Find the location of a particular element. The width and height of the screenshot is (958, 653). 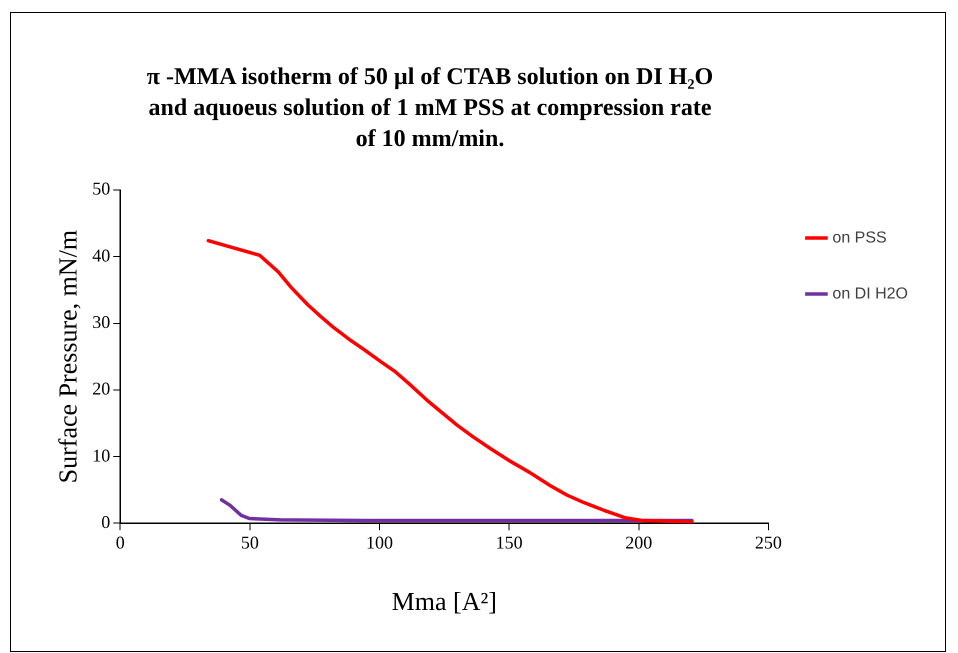

x-tick-label: 200 is located at coordinates (638, 542).